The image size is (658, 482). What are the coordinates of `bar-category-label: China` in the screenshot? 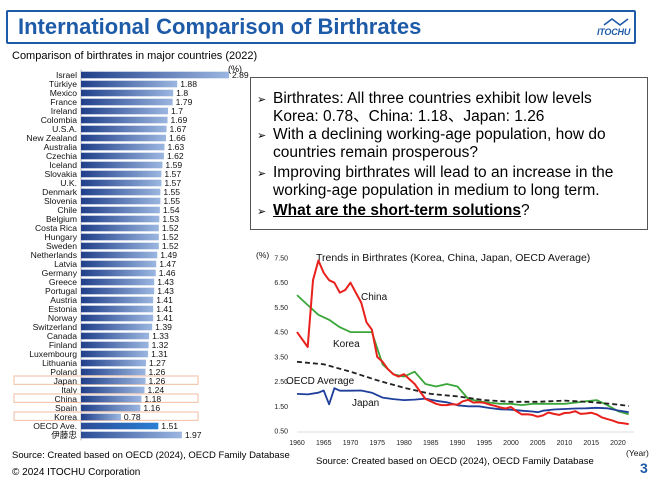 It's located at (66, 399).